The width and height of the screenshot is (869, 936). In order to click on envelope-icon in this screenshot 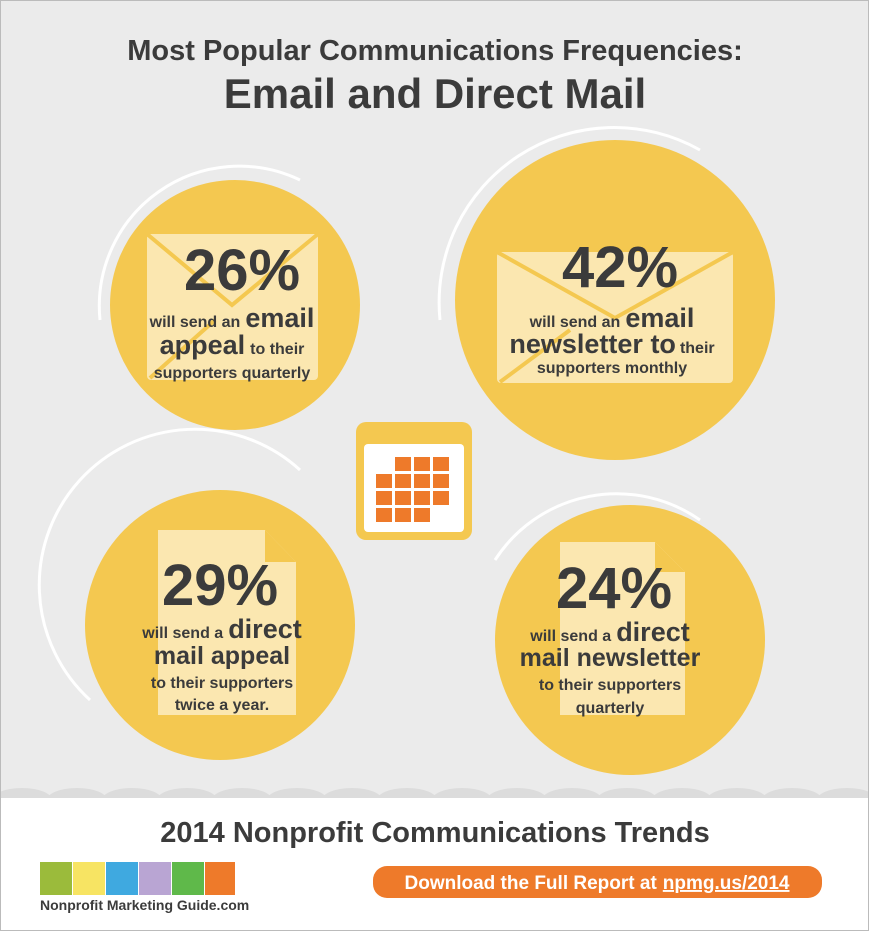, I will do `click(440, 308)`.